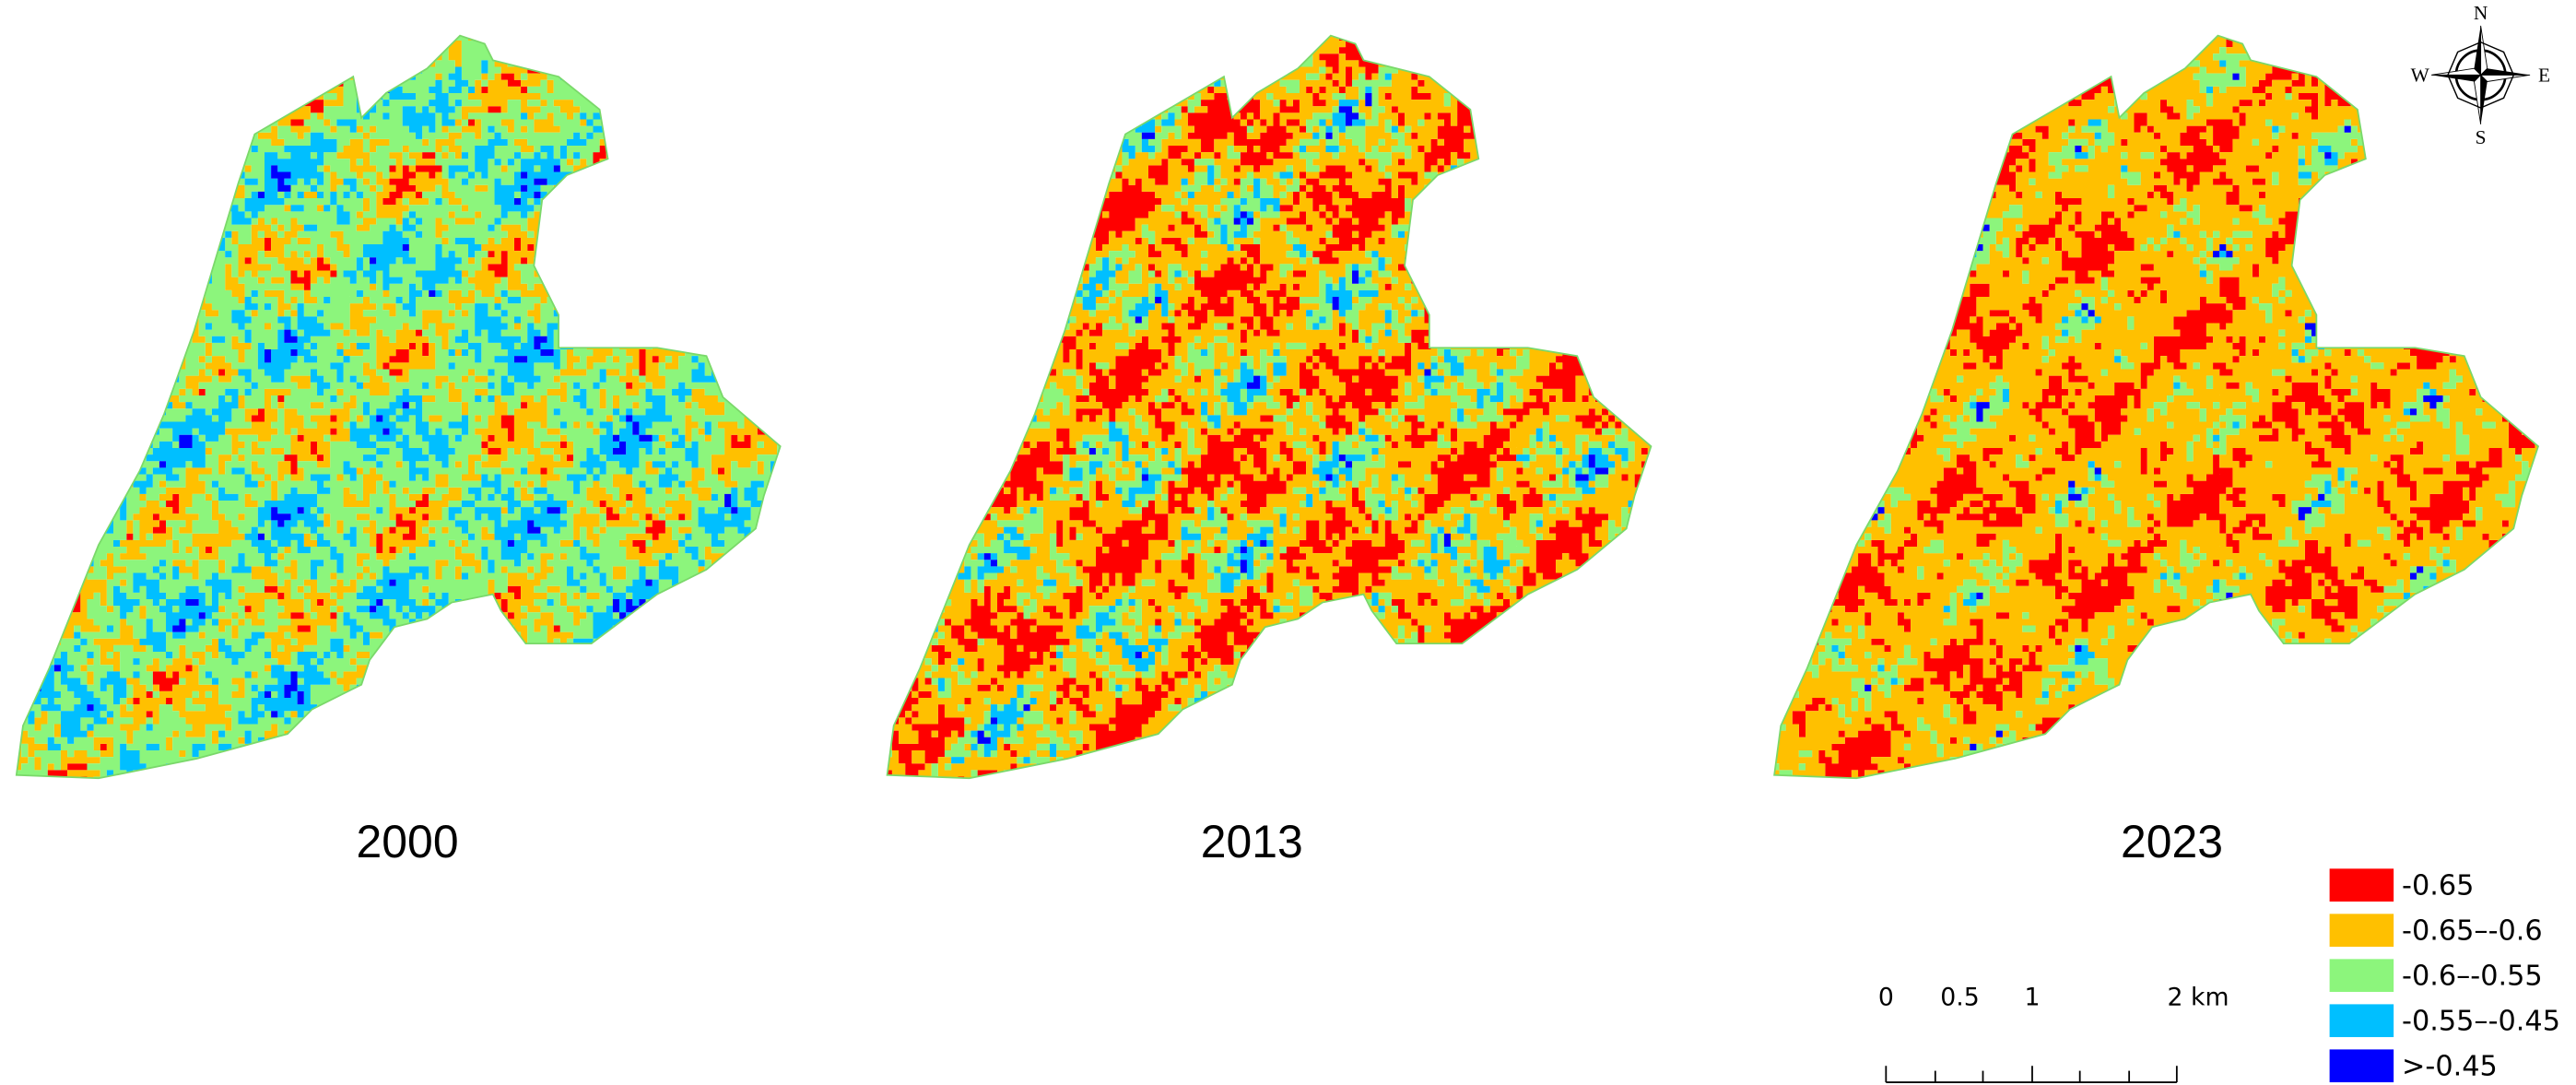 The height and width of the screenshot is (1085, 2576). What do you see at coordinates (2438, 885) in the screenshot?
I see `legend-label: -0.65` at bounding box center [2438, 885].